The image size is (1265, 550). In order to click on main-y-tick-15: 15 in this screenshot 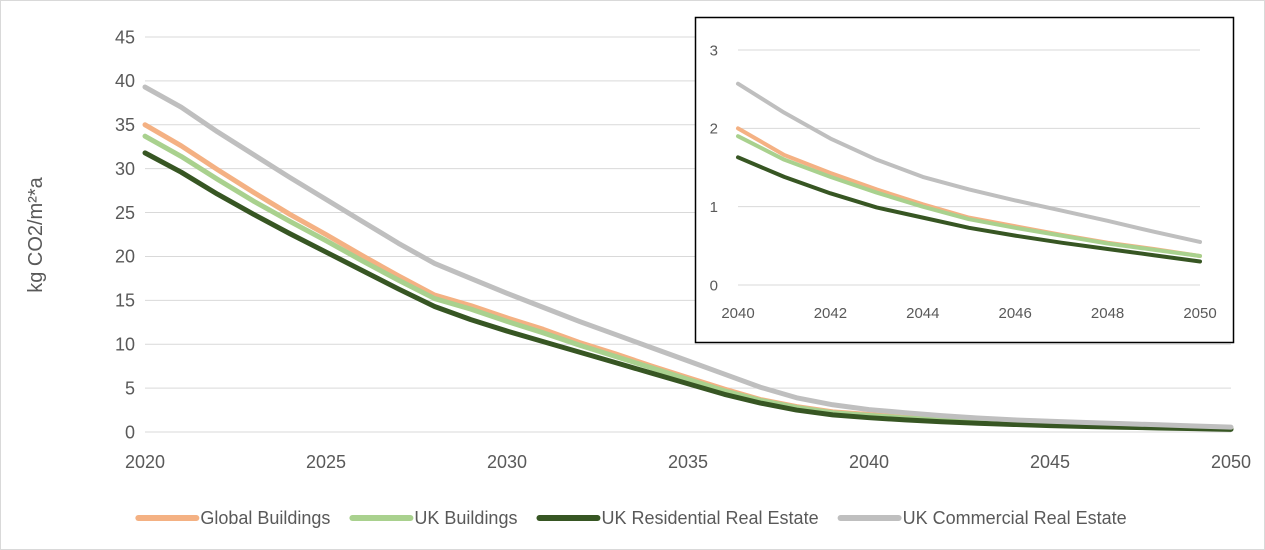, I will do `click(125, 301)`.